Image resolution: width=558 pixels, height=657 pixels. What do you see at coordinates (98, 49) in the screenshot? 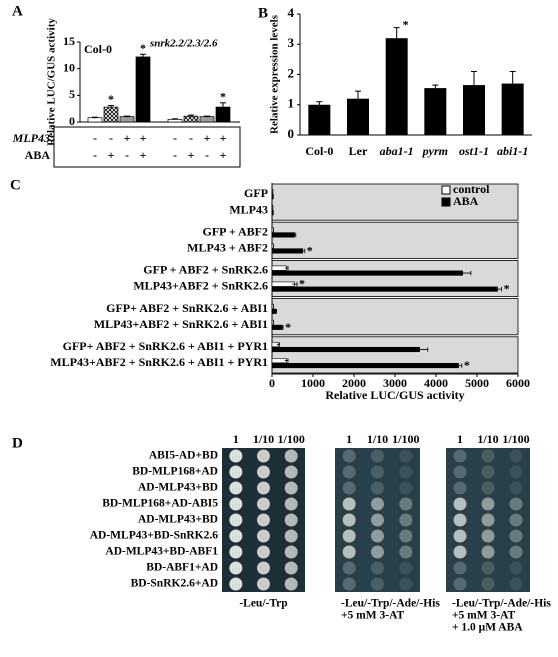
I see `group-label: Col-0` at bounding box center [98, 49].